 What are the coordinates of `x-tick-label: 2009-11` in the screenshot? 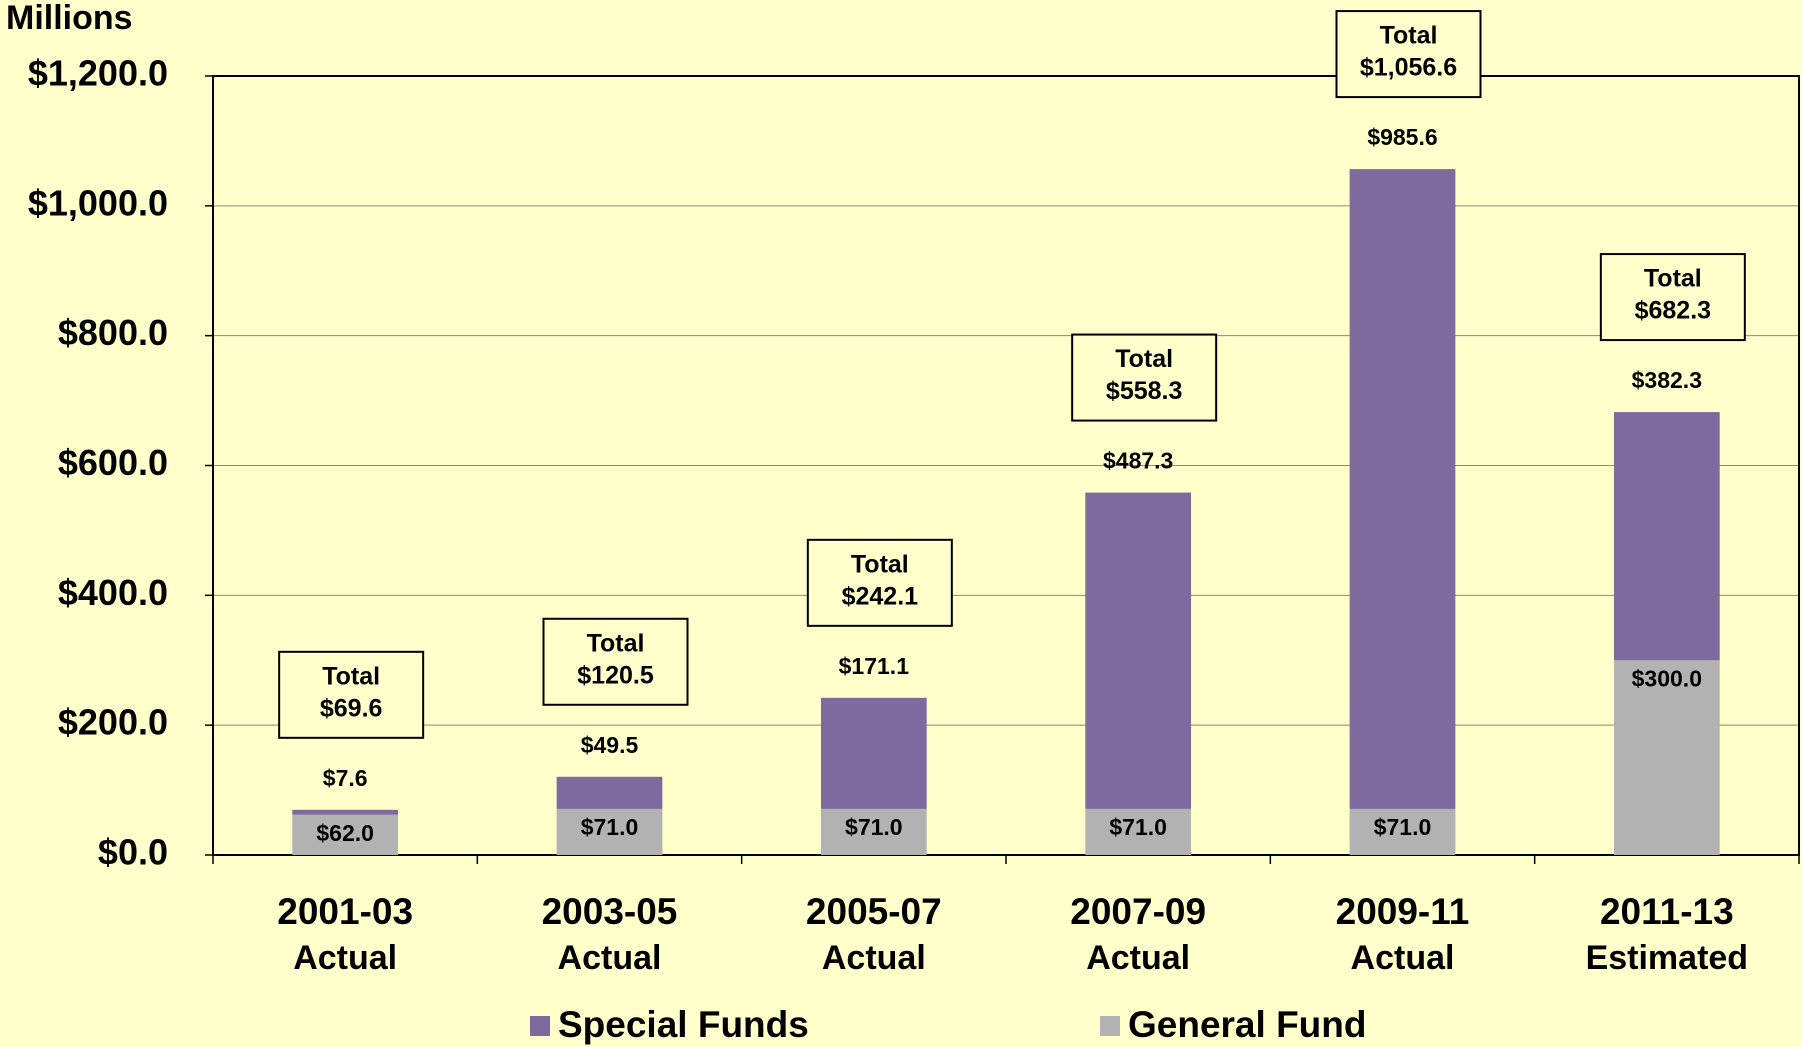 It's located at (1403, 911).